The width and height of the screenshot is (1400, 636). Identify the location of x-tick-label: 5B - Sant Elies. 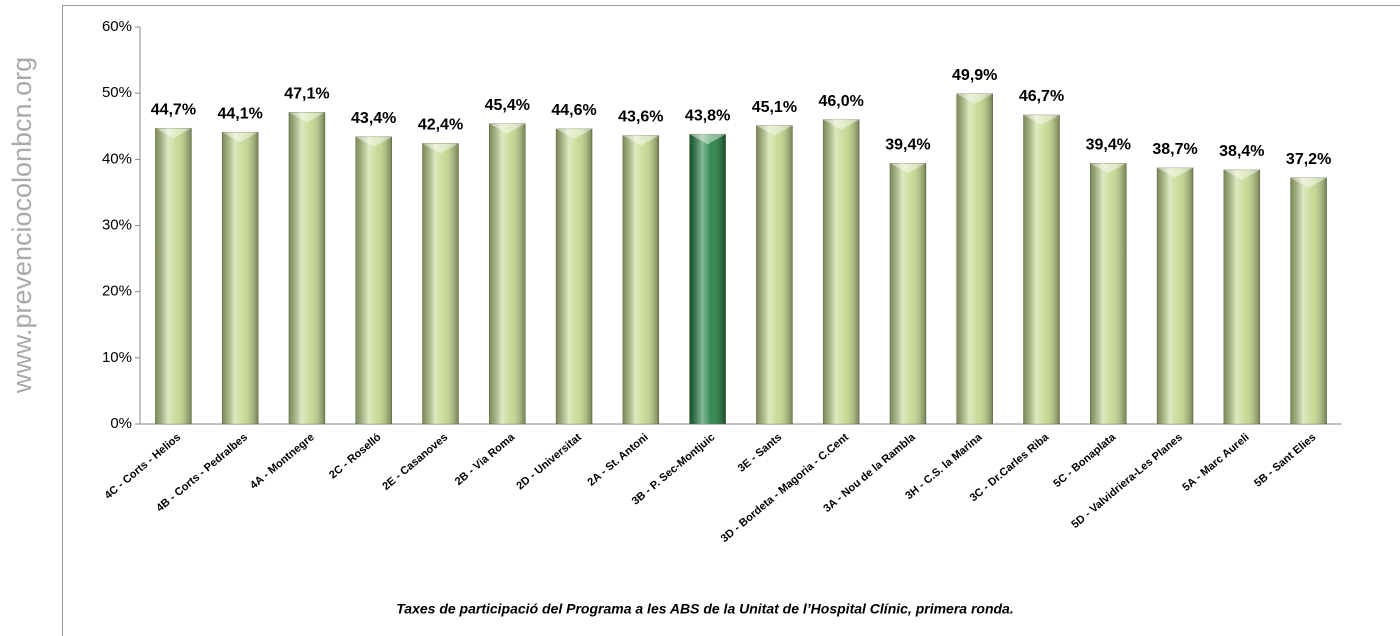
(1285, 460).